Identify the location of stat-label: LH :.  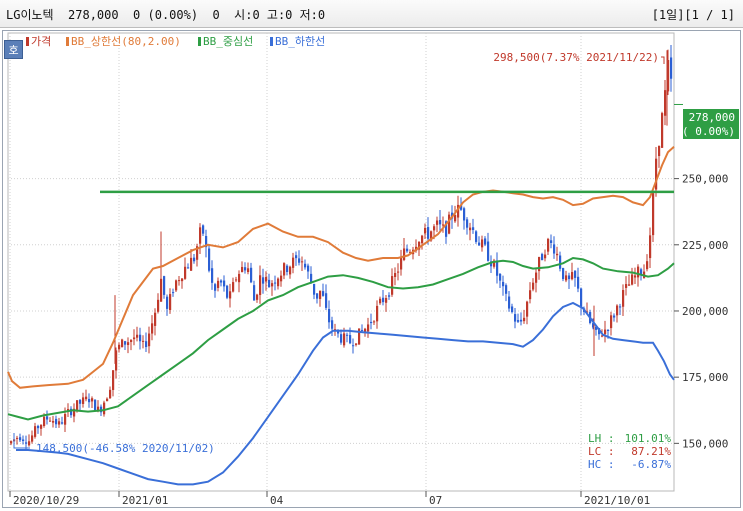
(601, 438).